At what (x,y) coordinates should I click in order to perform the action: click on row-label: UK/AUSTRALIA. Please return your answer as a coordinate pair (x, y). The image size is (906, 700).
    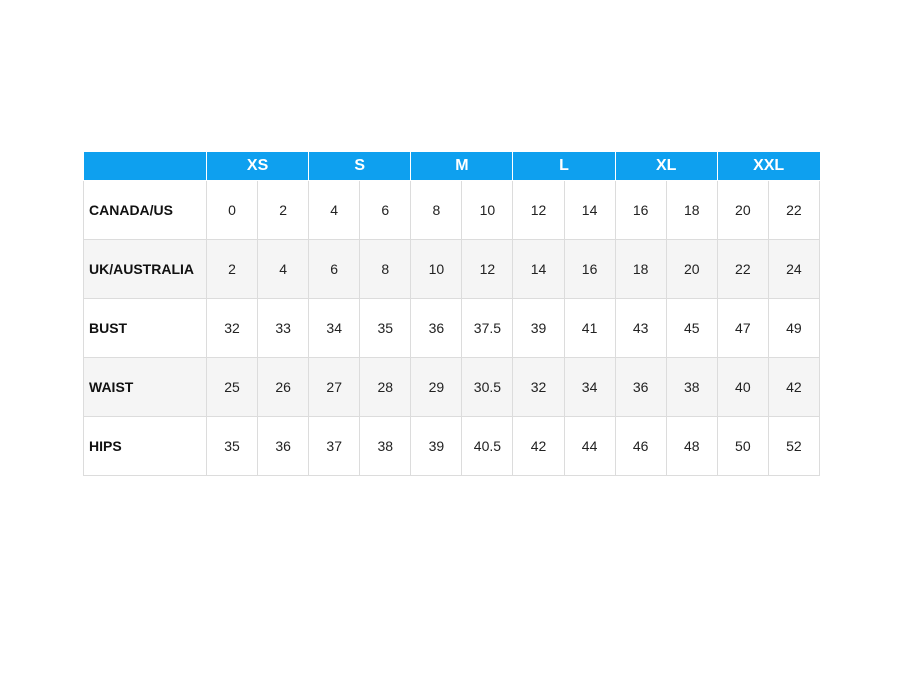
    Looking at the image, I should click on (145, 269).